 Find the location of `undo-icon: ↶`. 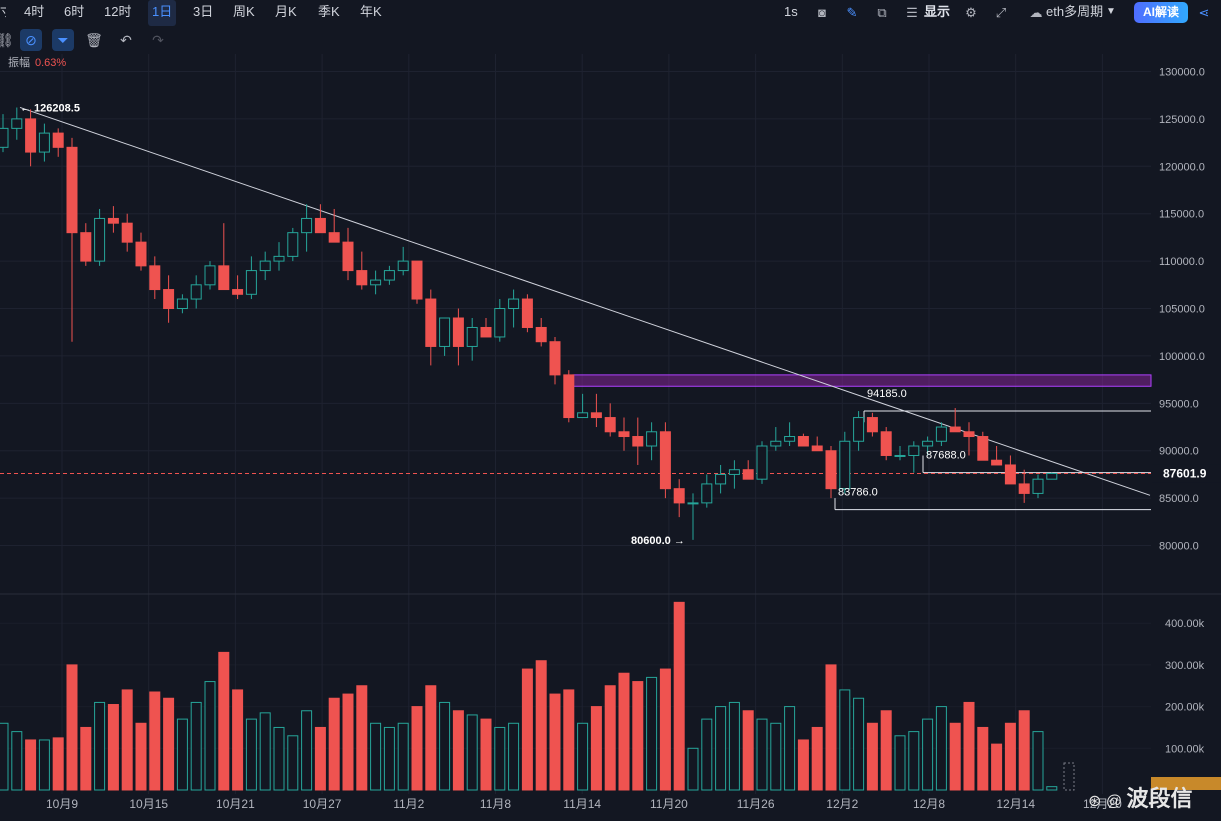

undo-icon: ↶ is located at coordinates (126, 40).